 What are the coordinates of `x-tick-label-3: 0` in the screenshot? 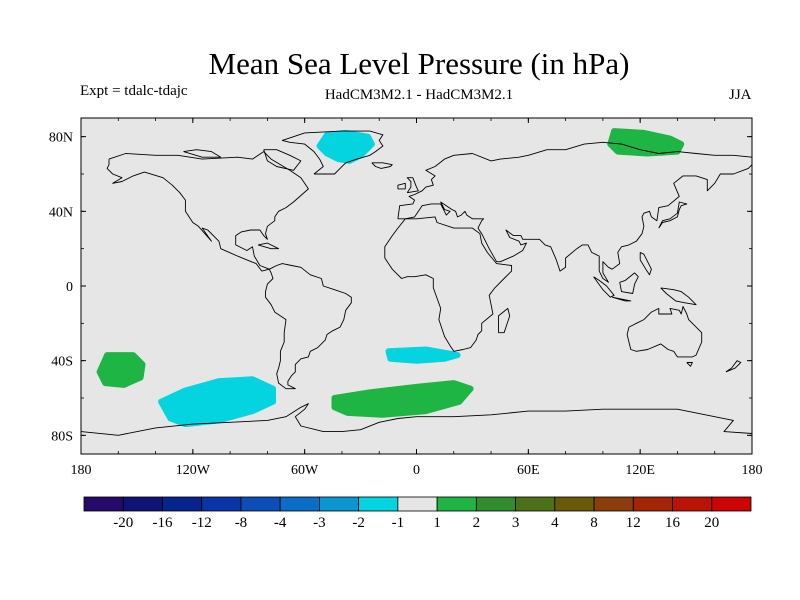 It's located at (416, 470).